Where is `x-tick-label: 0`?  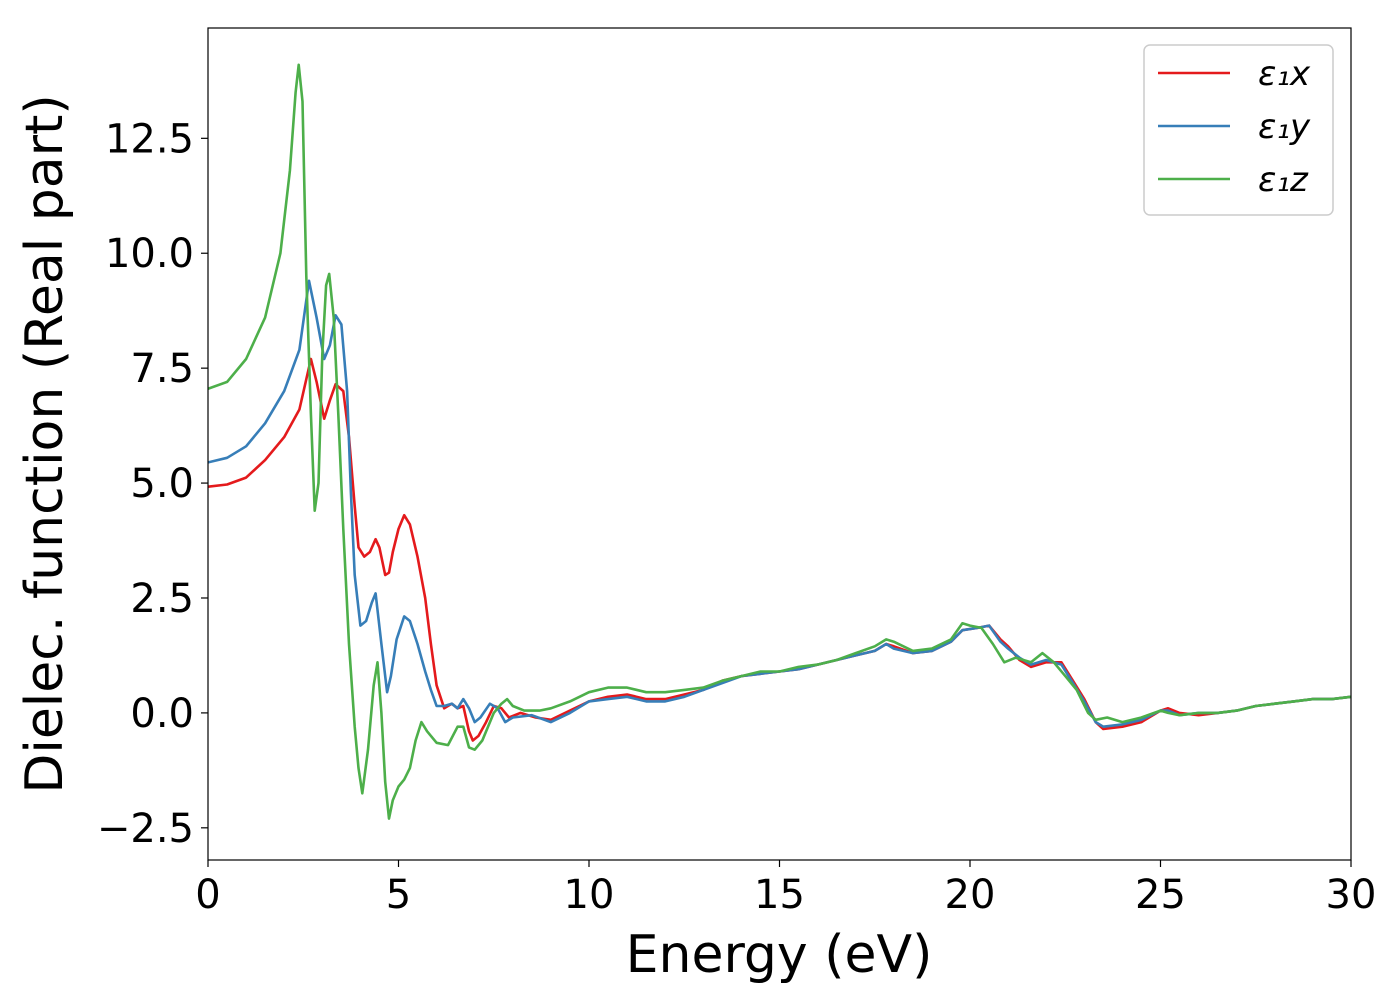 x-tick-label: 0 is located at coordinates (207, 895).